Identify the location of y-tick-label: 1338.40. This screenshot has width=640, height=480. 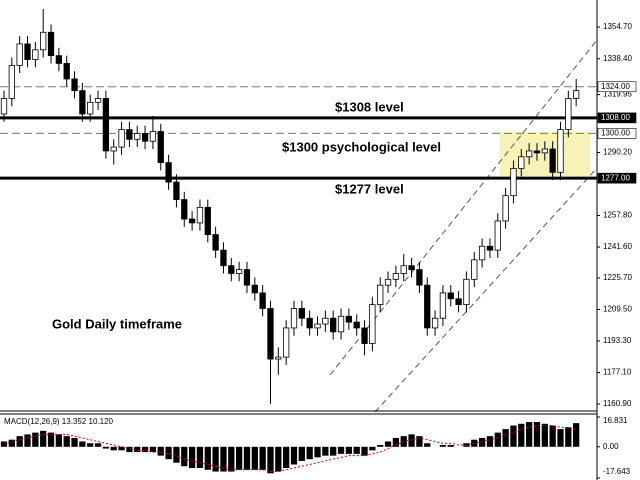
(617, 58).